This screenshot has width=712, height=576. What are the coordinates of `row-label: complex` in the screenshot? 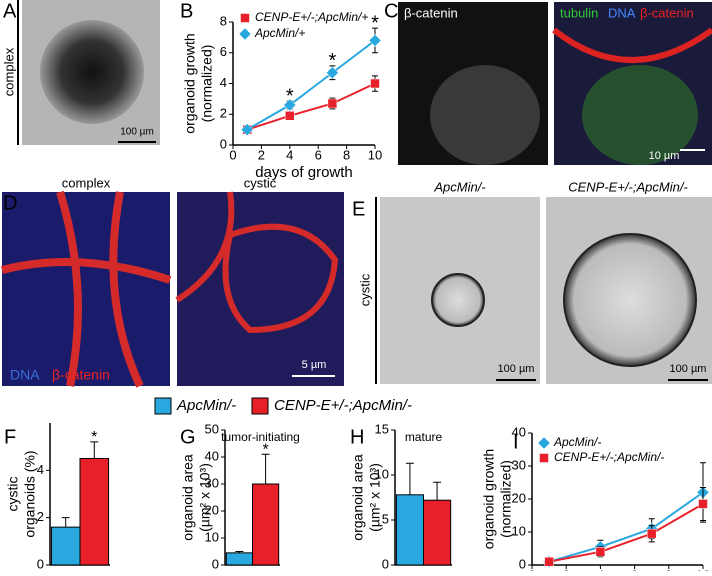 It's located at (8, 71).